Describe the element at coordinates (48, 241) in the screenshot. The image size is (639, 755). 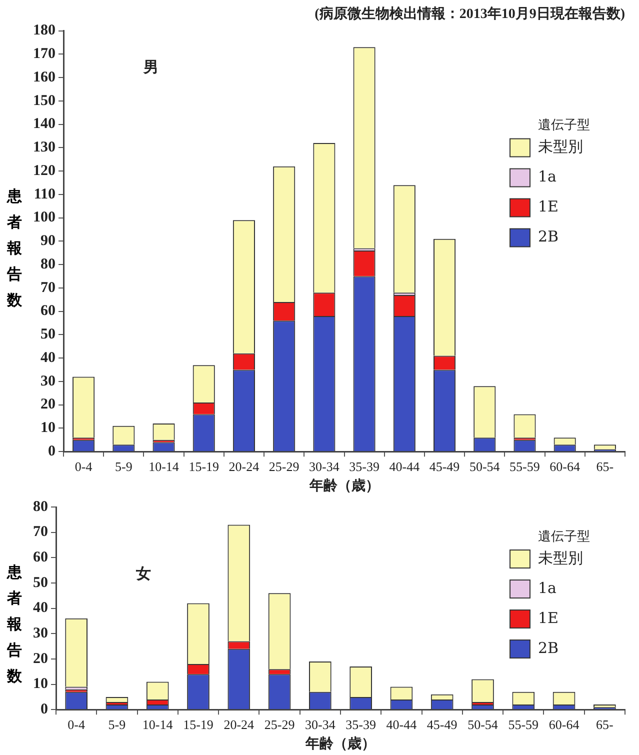
I see `y-tick-label: 90` at that location.